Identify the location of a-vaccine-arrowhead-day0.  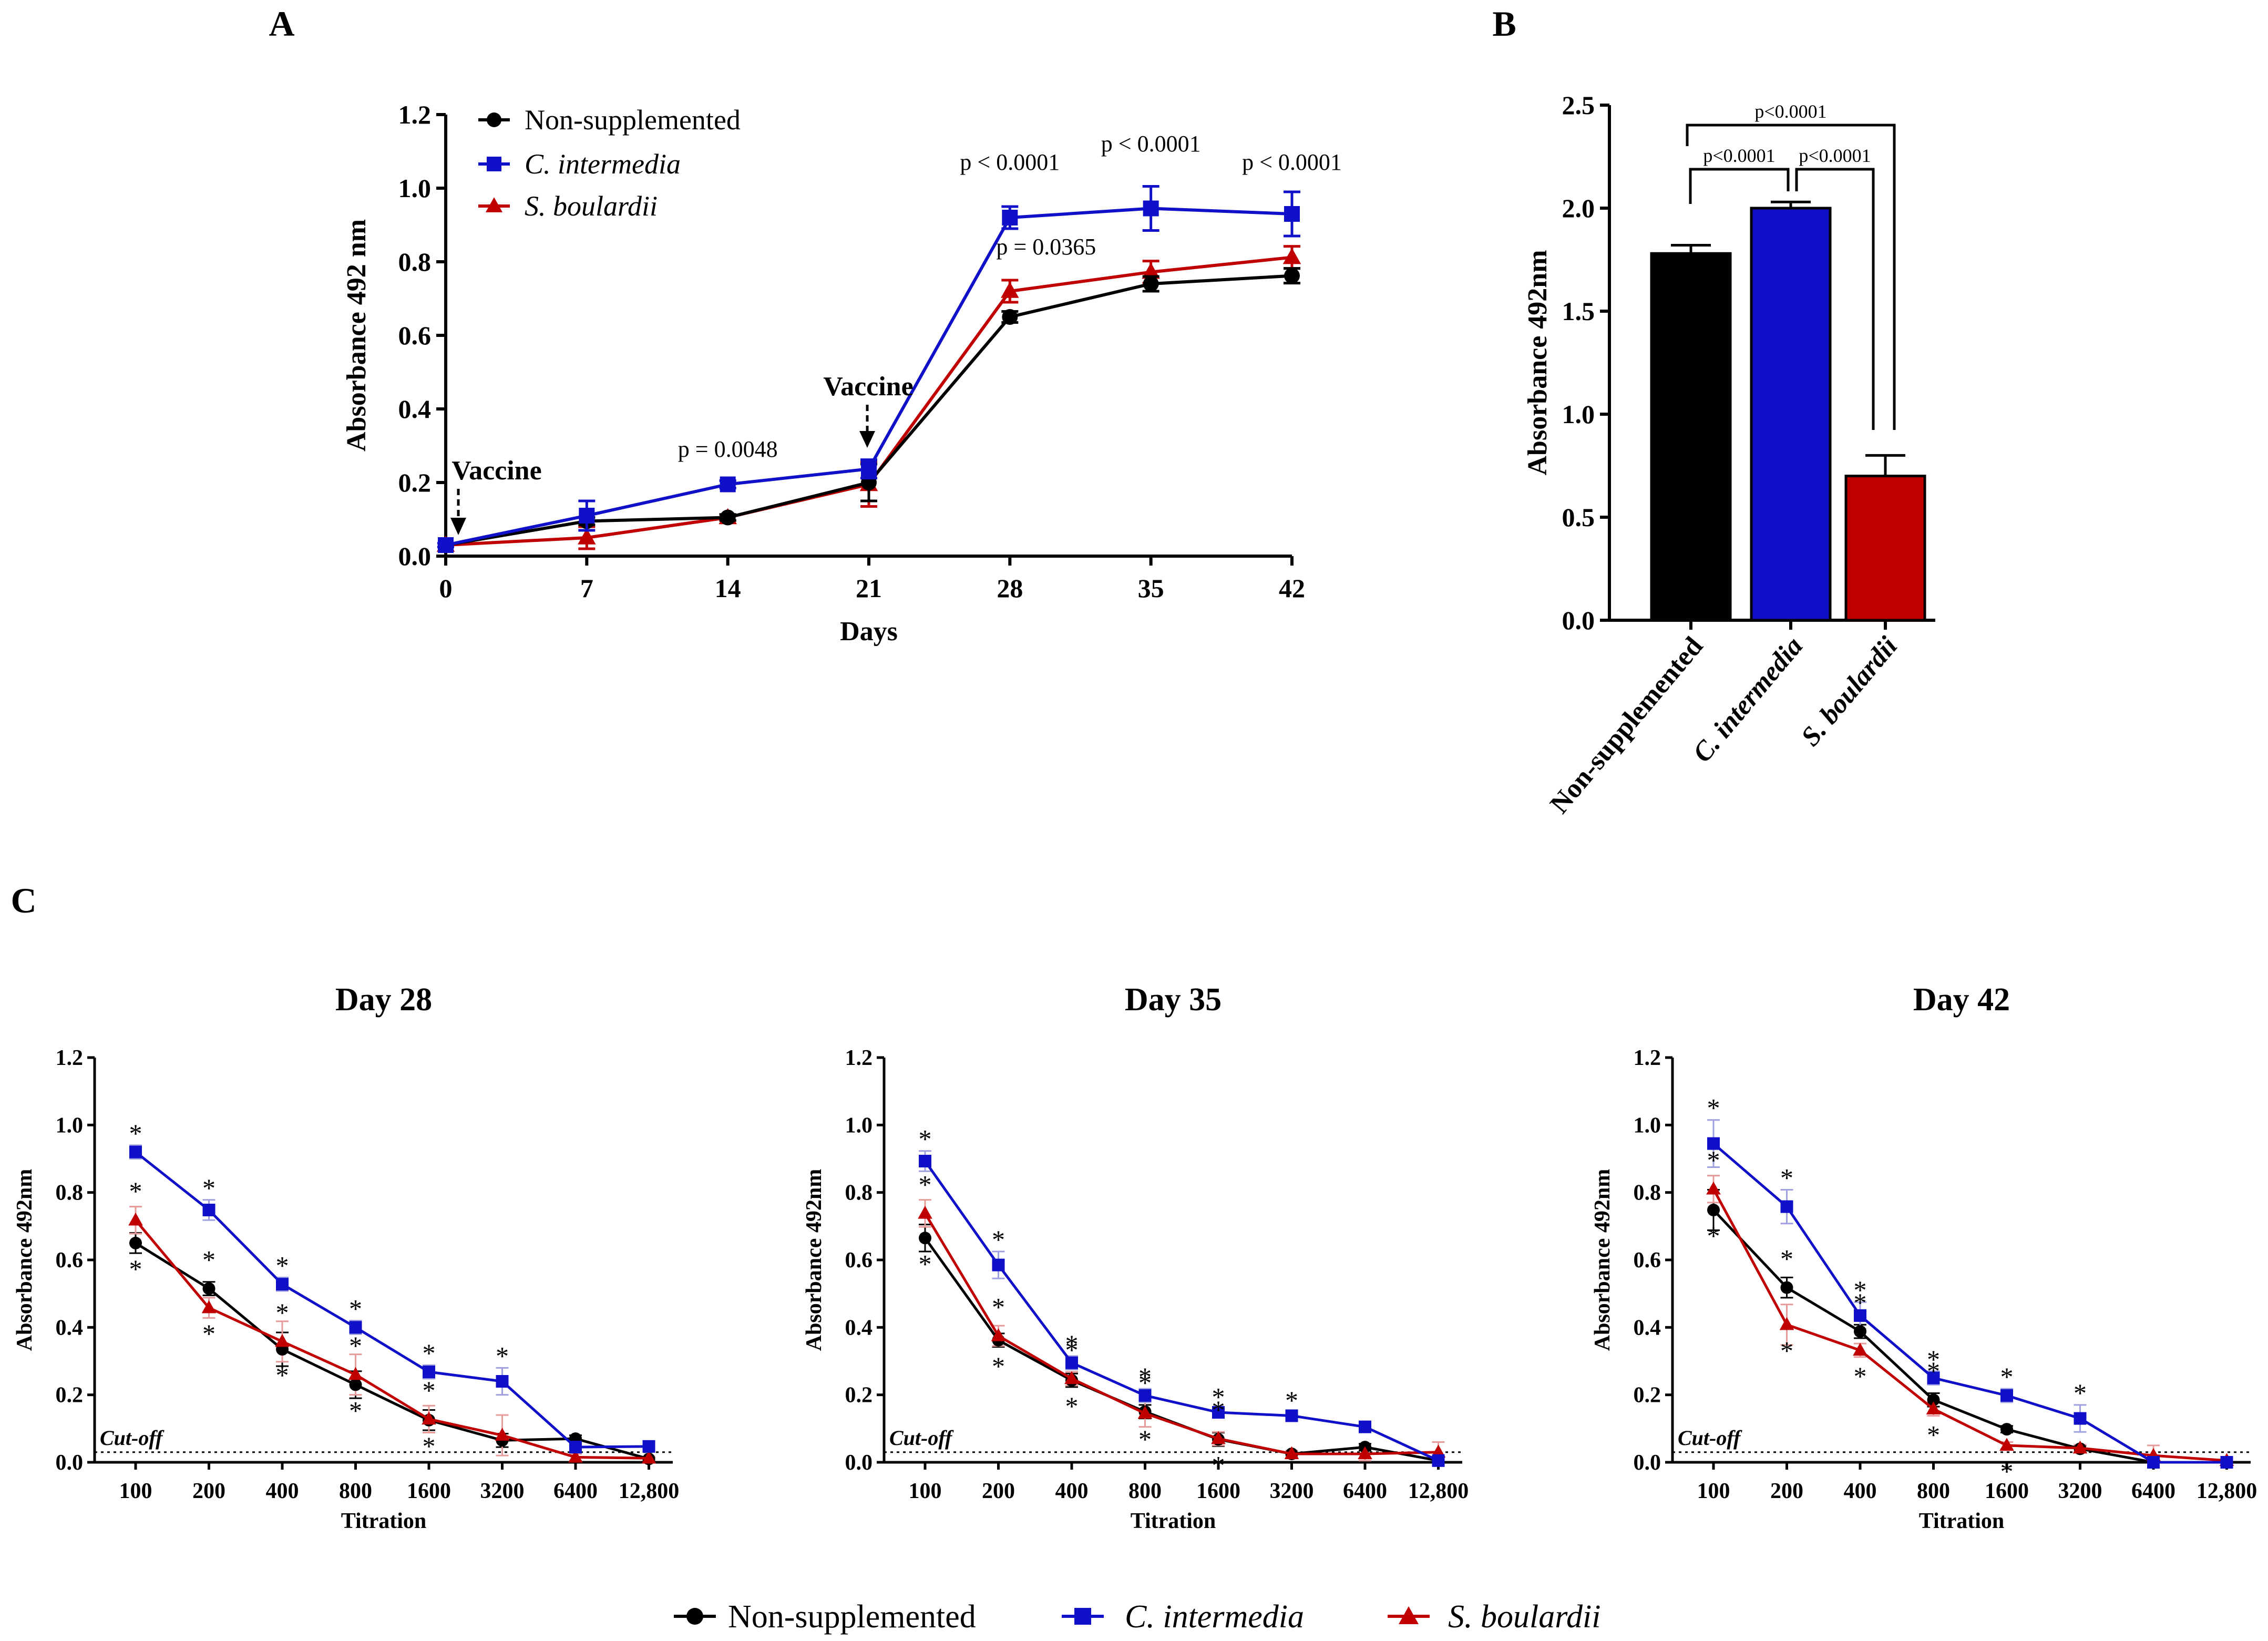
(458, 526).